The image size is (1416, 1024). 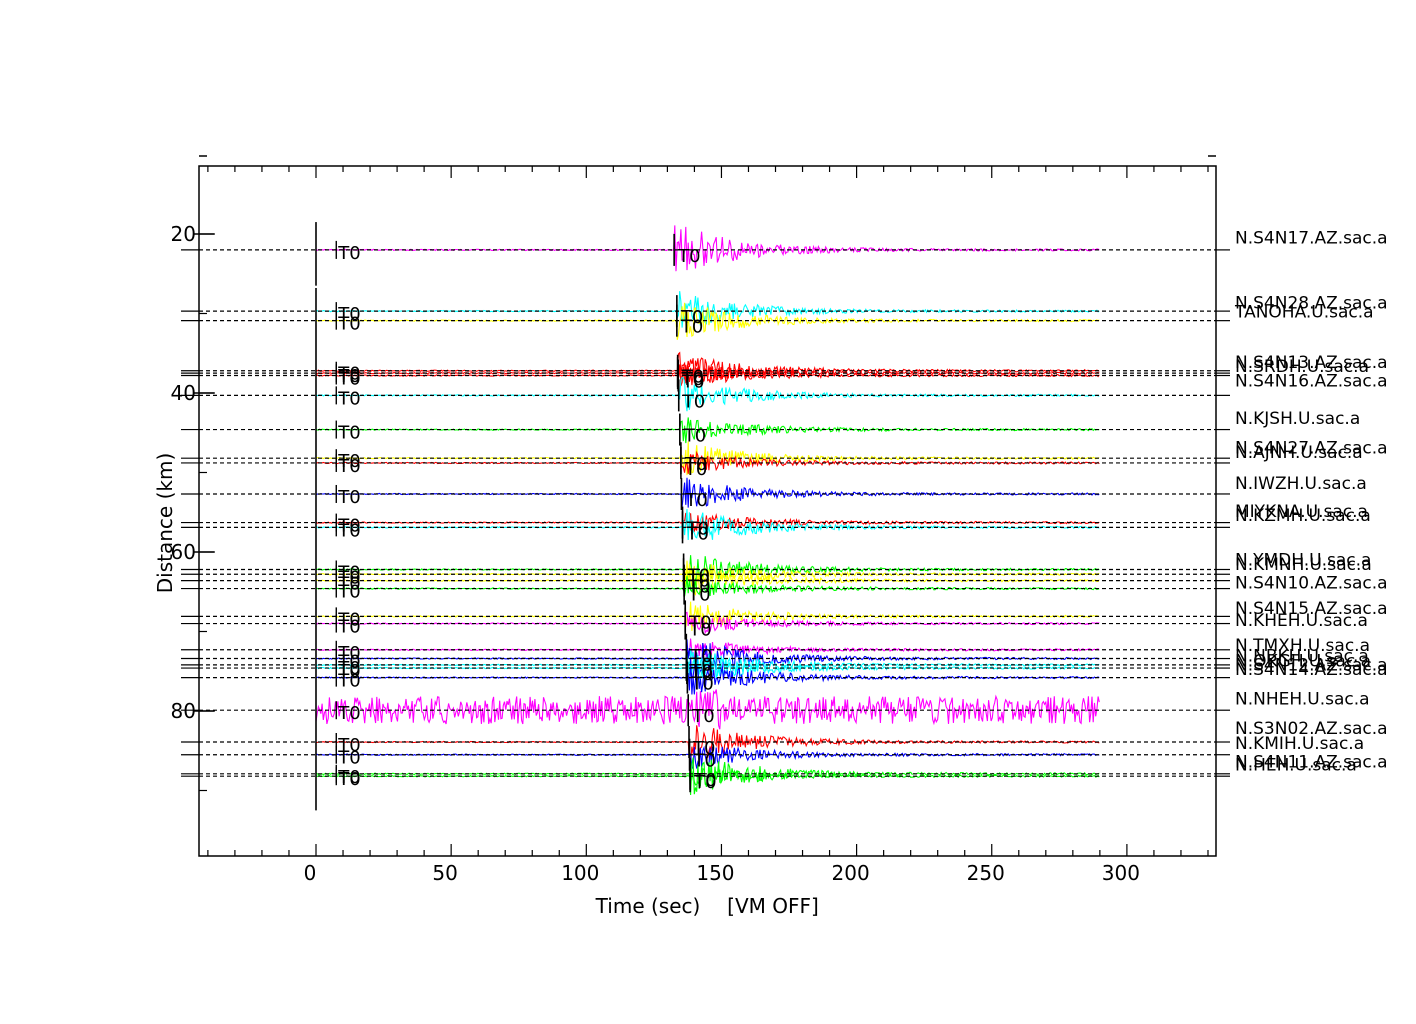 What do you see at coordinates (1296, 765) in the screenshot?
I see `station-label: N.HEH.U.sac.a` at bounding box center [1296, 765].